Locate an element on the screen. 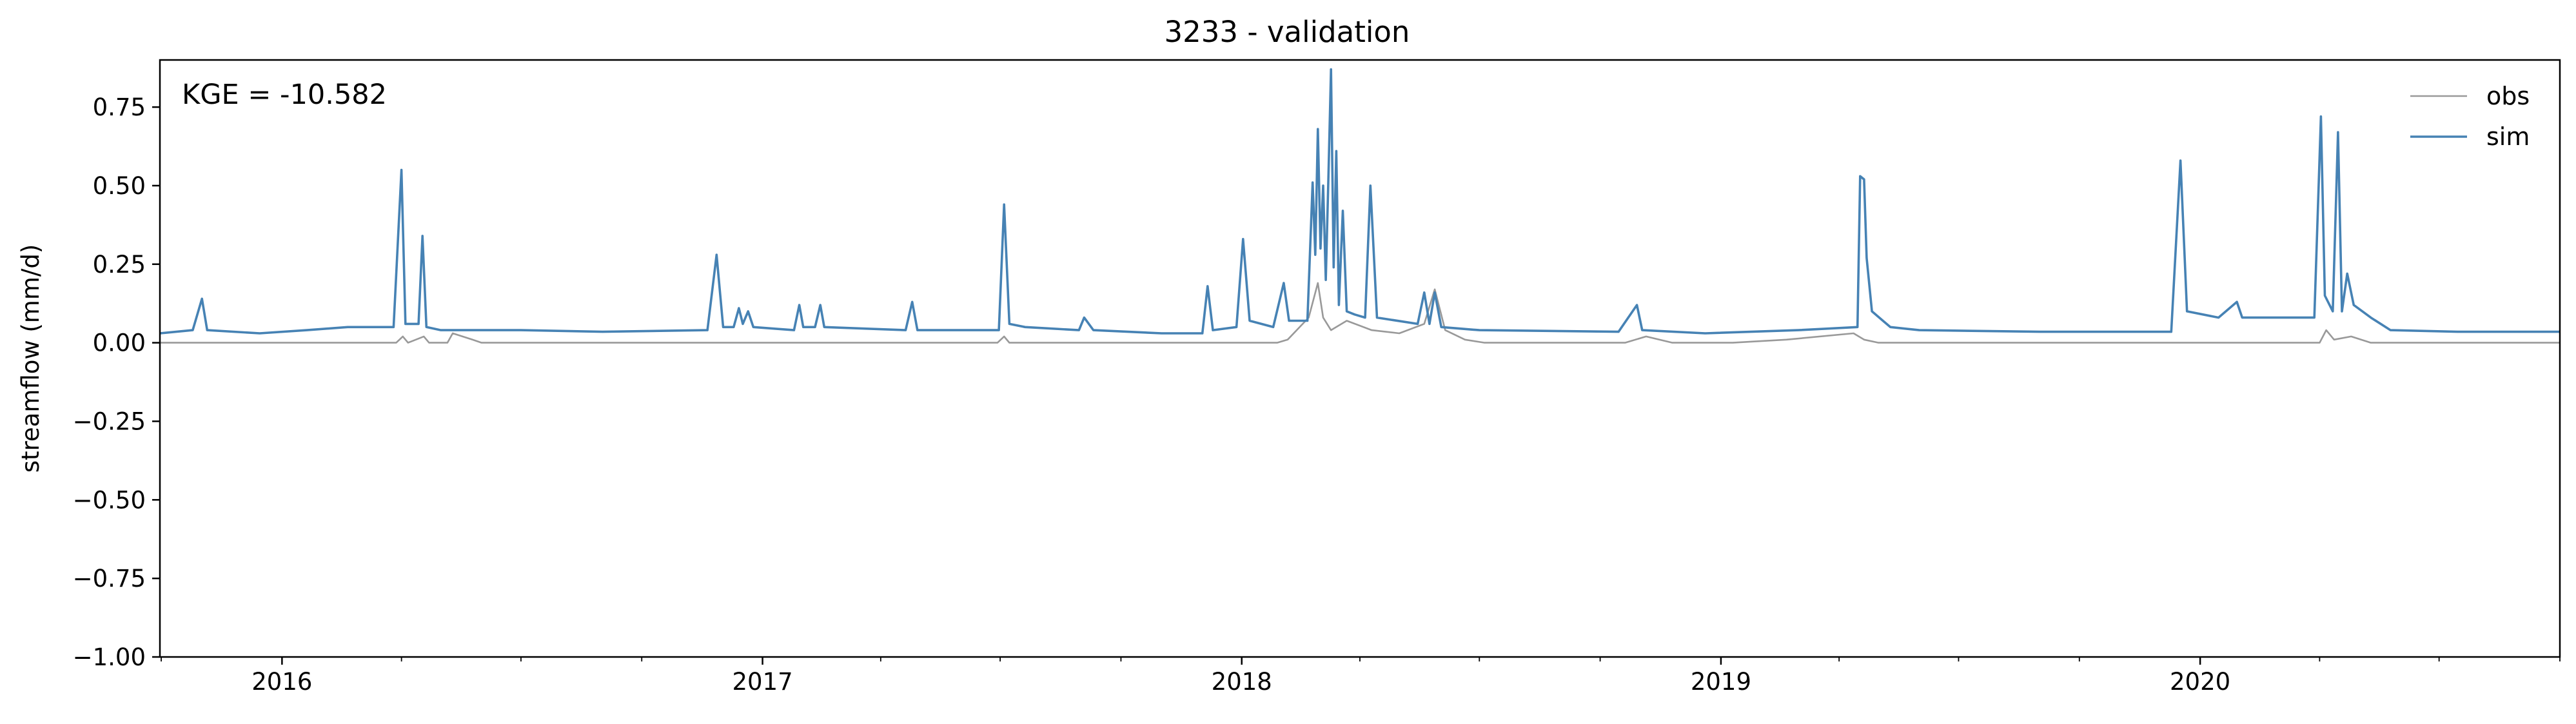 This screenshot has width=2576, height=724. x-axis: 2016 2017 2018 2019 2020 is located at coordinates (1361, 676).